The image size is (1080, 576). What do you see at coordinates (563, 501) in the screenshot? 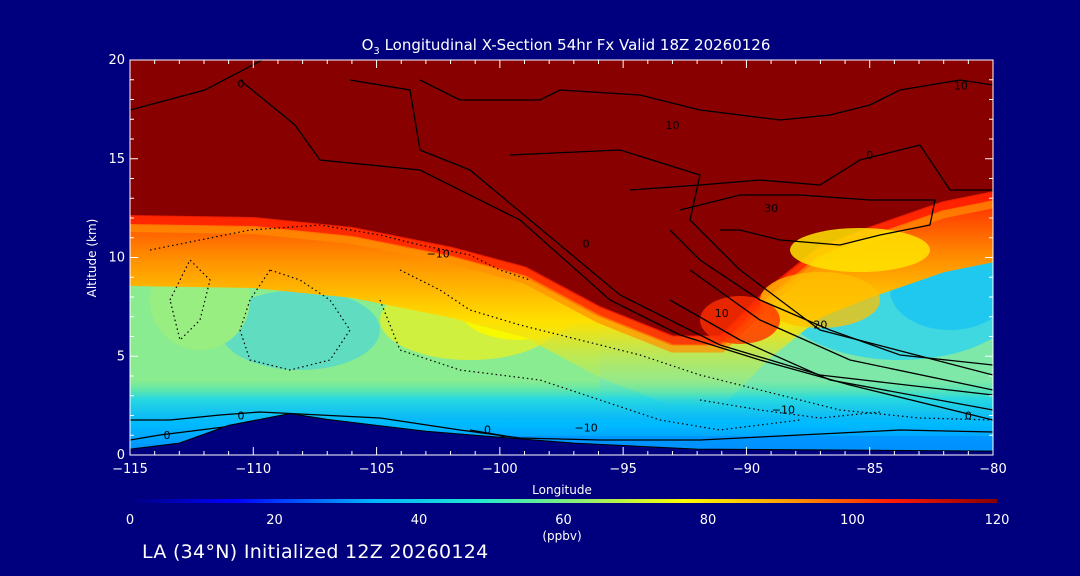
I see `colorbar` at bounding box center [563, 501].